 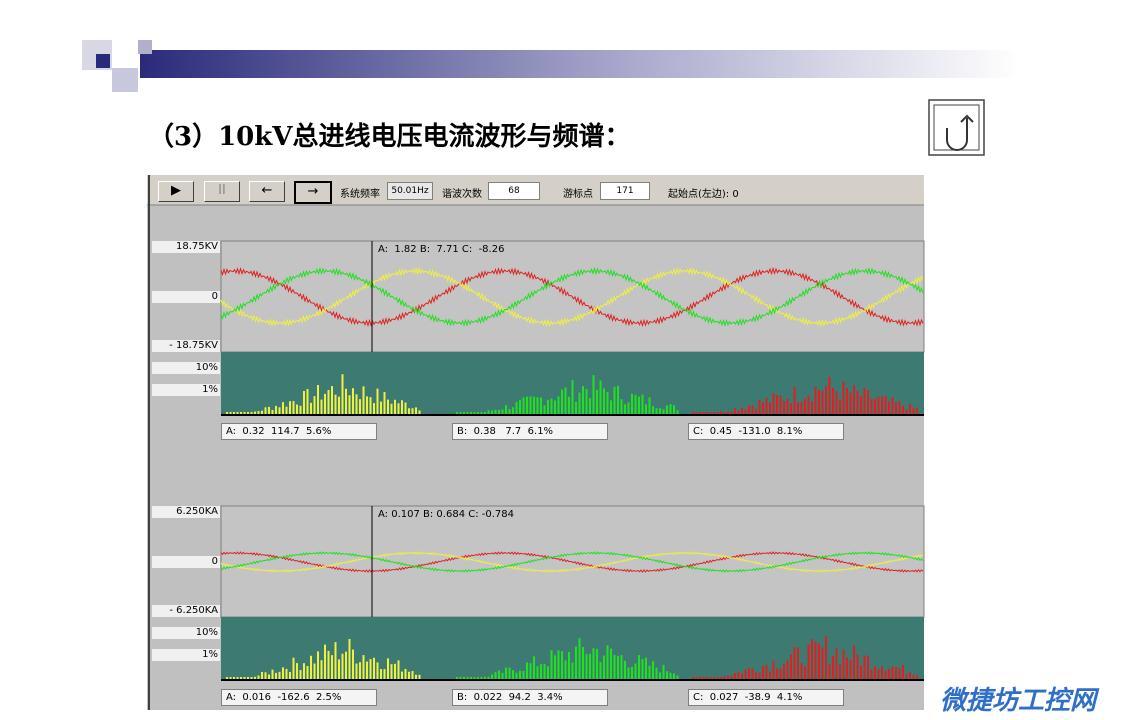 I want to click on next-button: →, so click(x=313, y=192).